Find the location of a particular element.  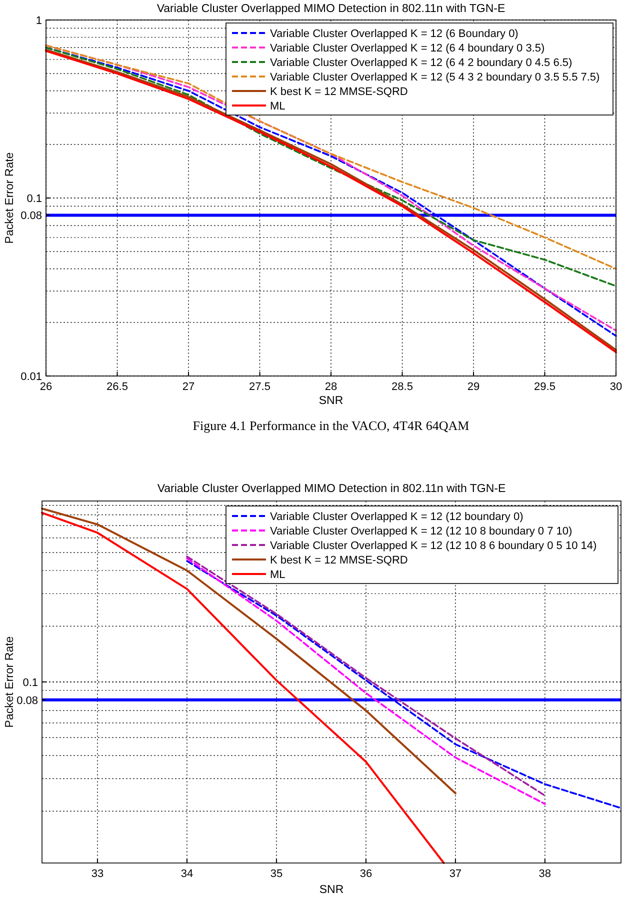

x-tick-label: 34 is located at coordinates (187, 874).